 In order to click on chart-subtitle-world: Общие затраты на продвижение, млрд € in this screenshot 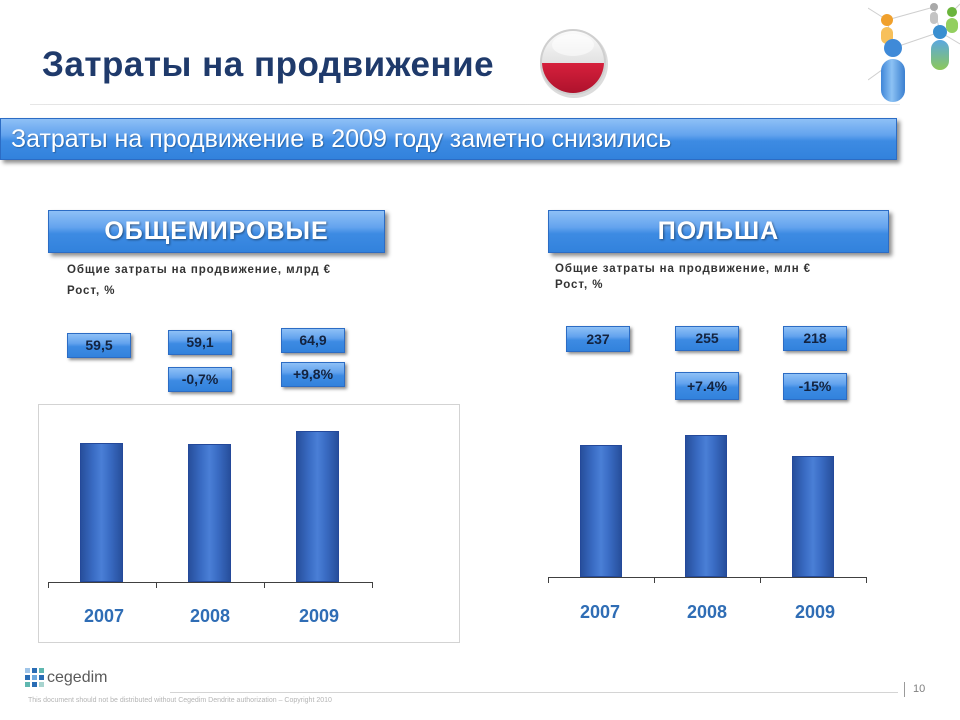, I will do `click(199, 270)`.